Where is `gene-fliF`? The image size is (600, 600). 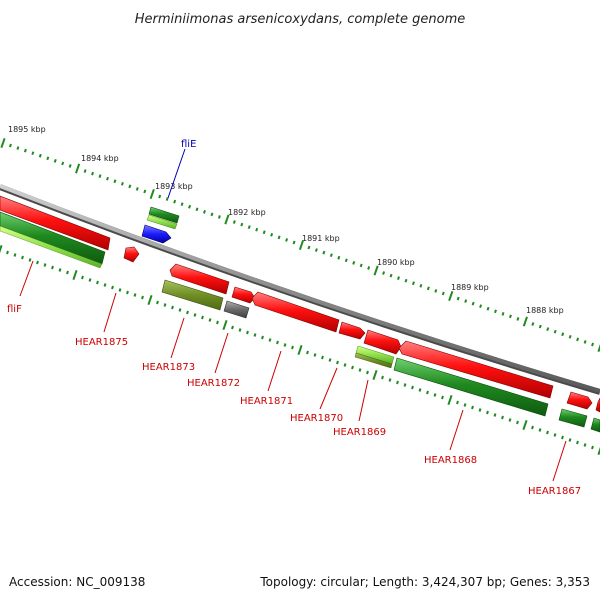
gene-fliF is located at coordinates (55, 223).